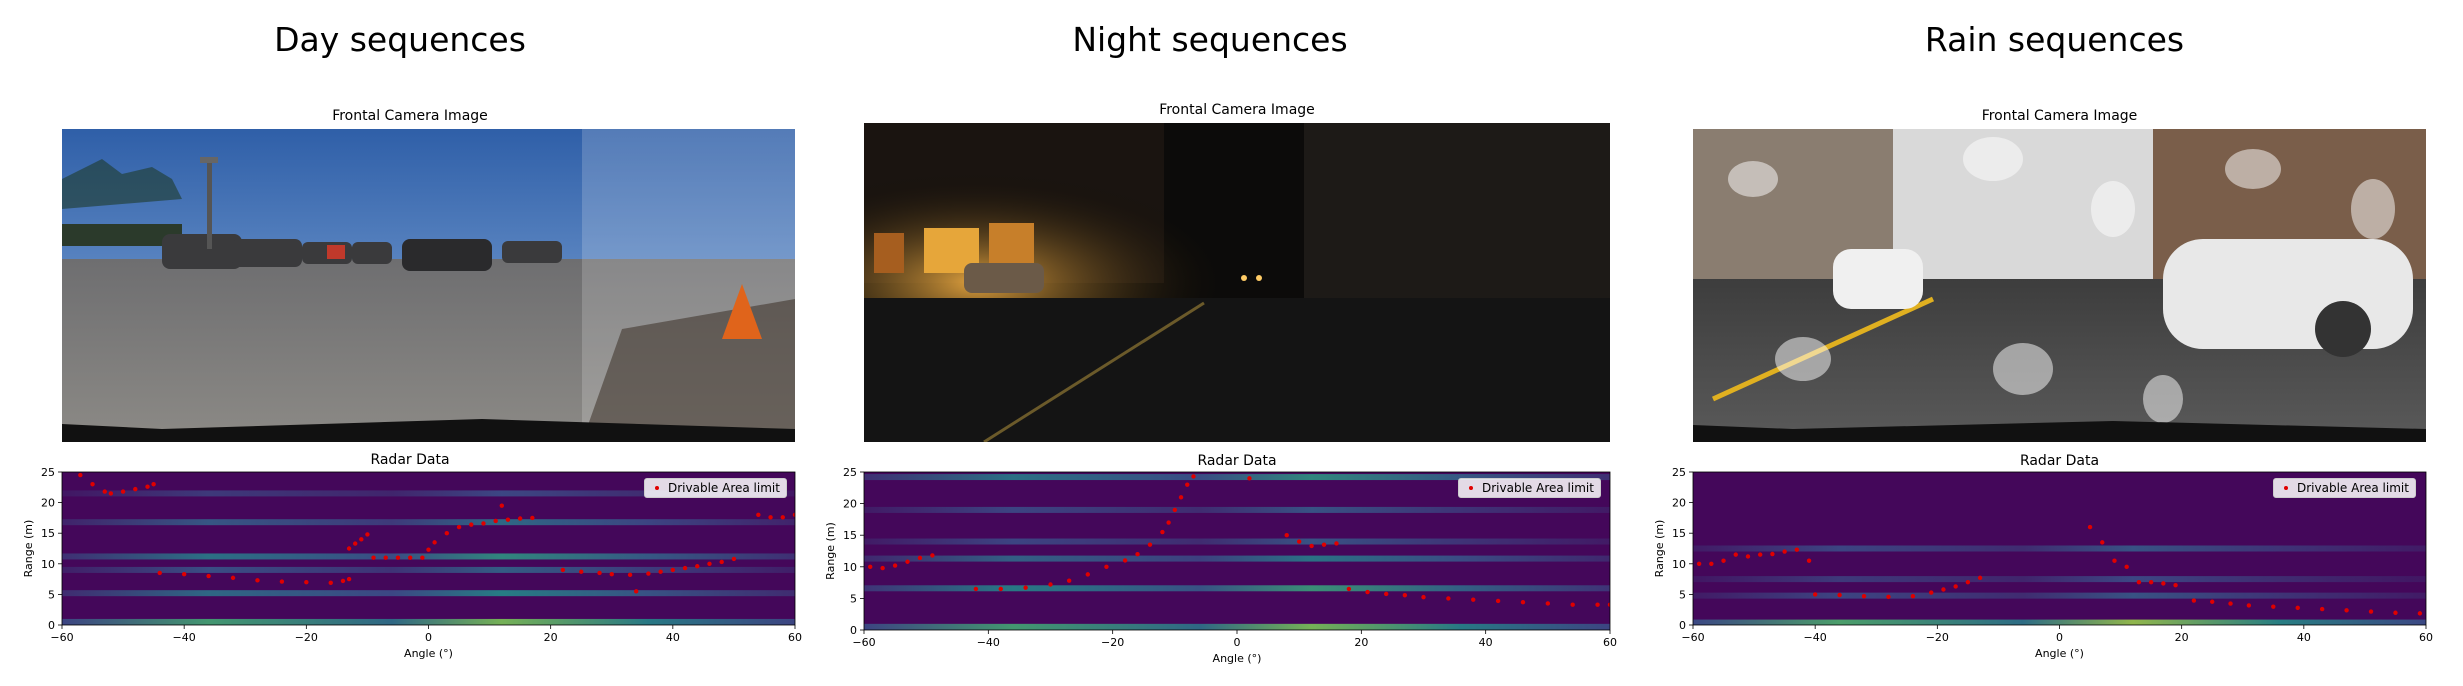 The image size is (2463, 686). I want to click on y-tick-label: 10, so click(1679, 564).